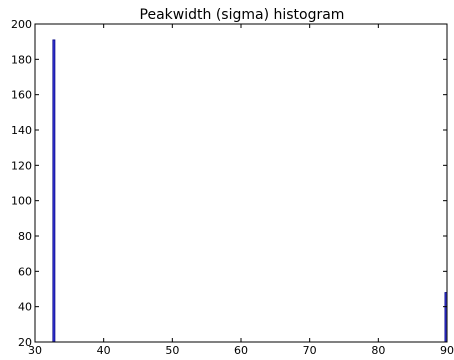  Describe the element at coordinates (25, 236) in the screenshot. I see `y-tick-label: 80` at that location.